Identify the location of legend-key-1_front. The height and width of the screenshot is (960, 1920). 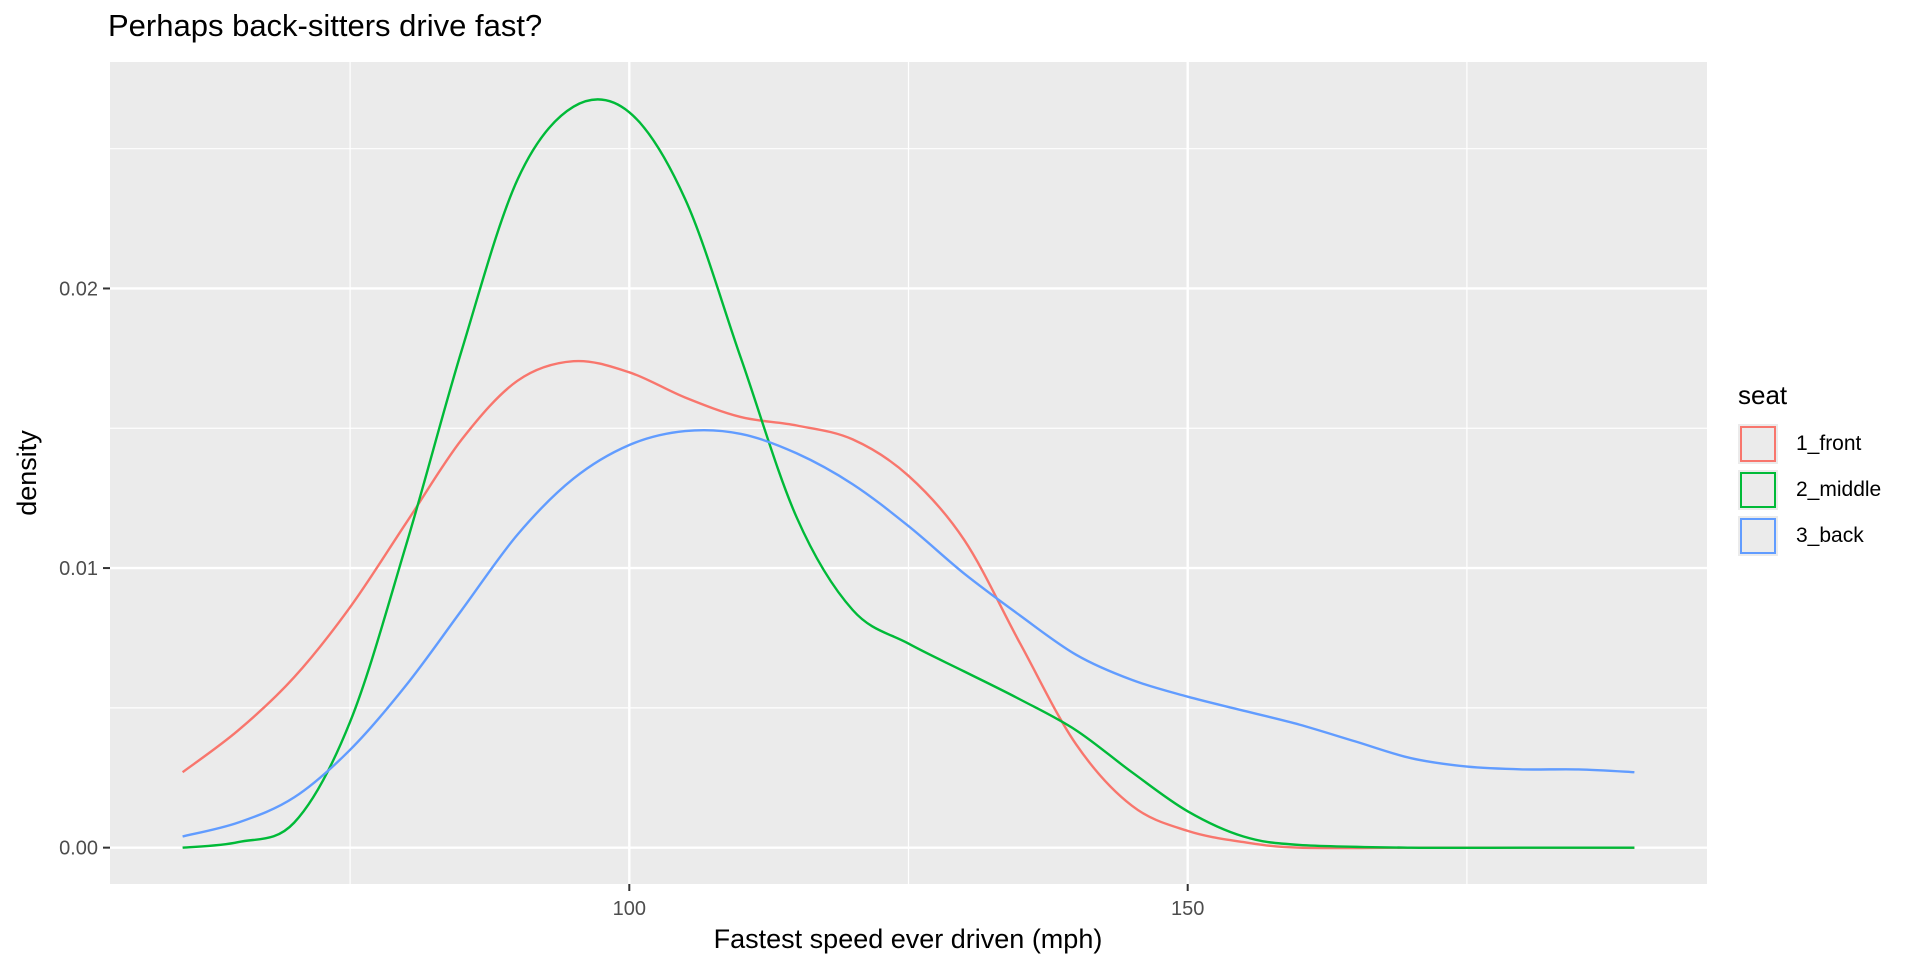
(1758, 444).